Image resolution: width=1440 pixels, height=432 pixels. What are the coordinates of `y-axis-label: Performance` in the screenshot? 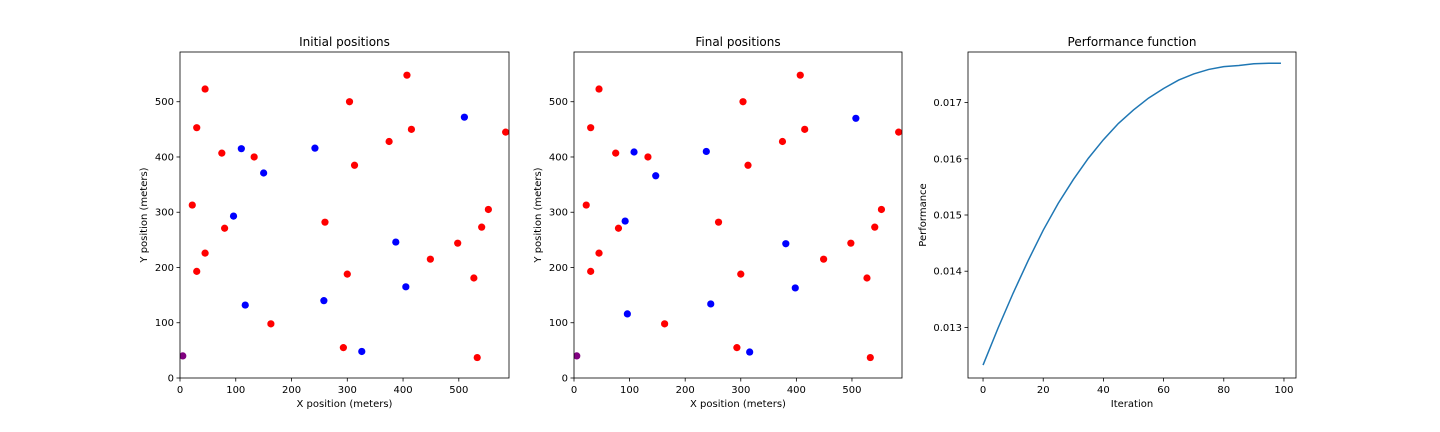 It's located at (923, 214).